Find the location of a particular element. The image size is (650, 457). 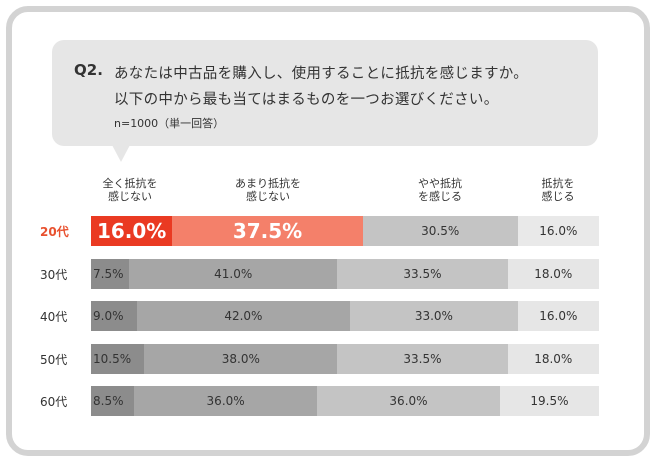

bar-segment-not-at-all: 9.0% is located at coordinates (114, 316).